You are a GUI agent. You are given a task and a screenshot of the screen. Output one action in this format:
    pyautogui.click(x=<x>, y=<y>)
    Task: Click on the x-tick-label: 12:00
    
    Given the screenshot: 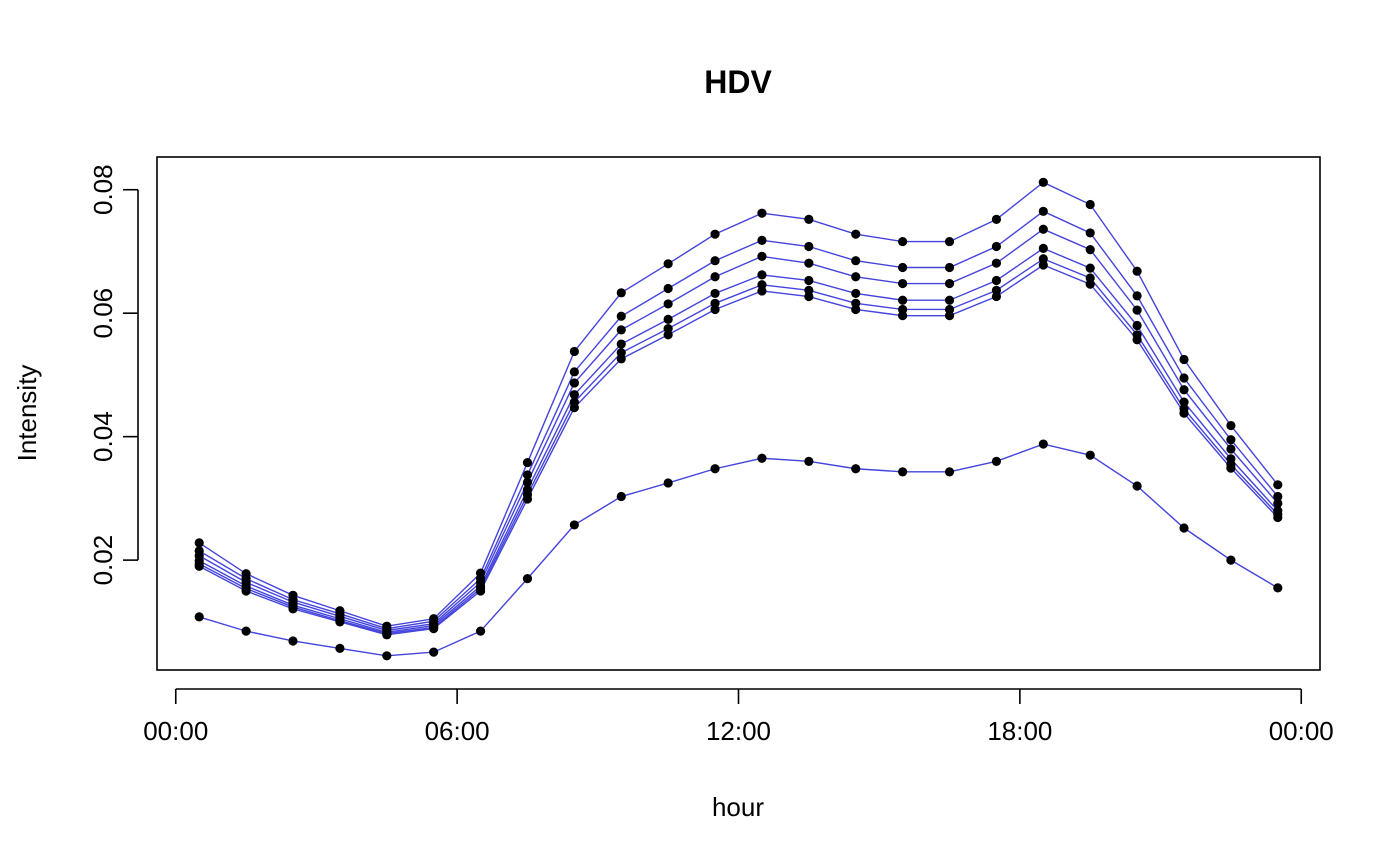 What is the action you would take?
    pyautogui.click(x=738, y=731)
    